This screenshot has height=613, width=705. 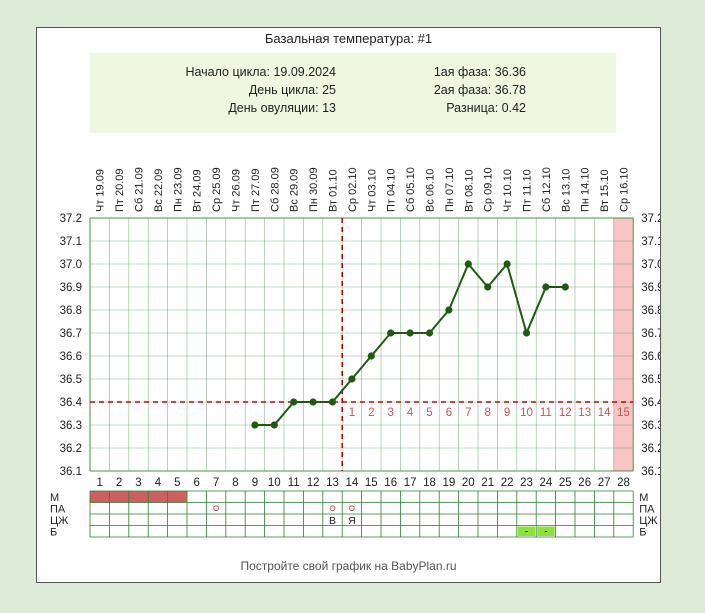 What do you see at coordinates (429, 413) in the screenshot?
I see `luteal-day-label: 5` at bounding box center [429, 413].